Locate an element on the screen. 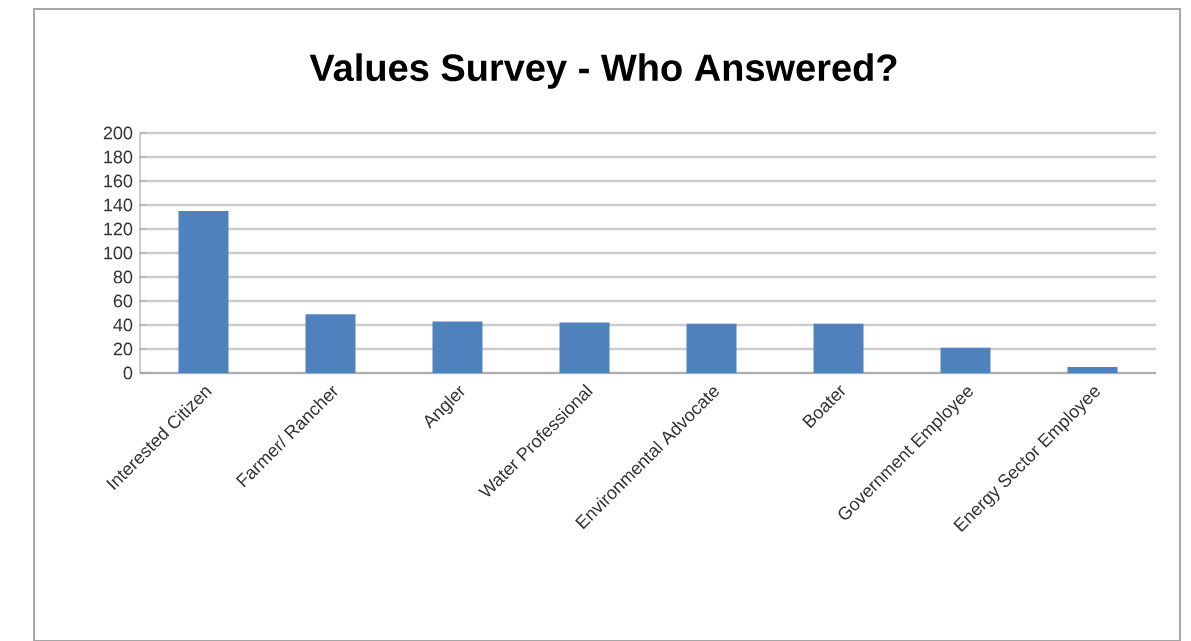 The height and width of the screenshot is (641, 1191). y-tick-label: 140 is located at coordinates (118, 205).